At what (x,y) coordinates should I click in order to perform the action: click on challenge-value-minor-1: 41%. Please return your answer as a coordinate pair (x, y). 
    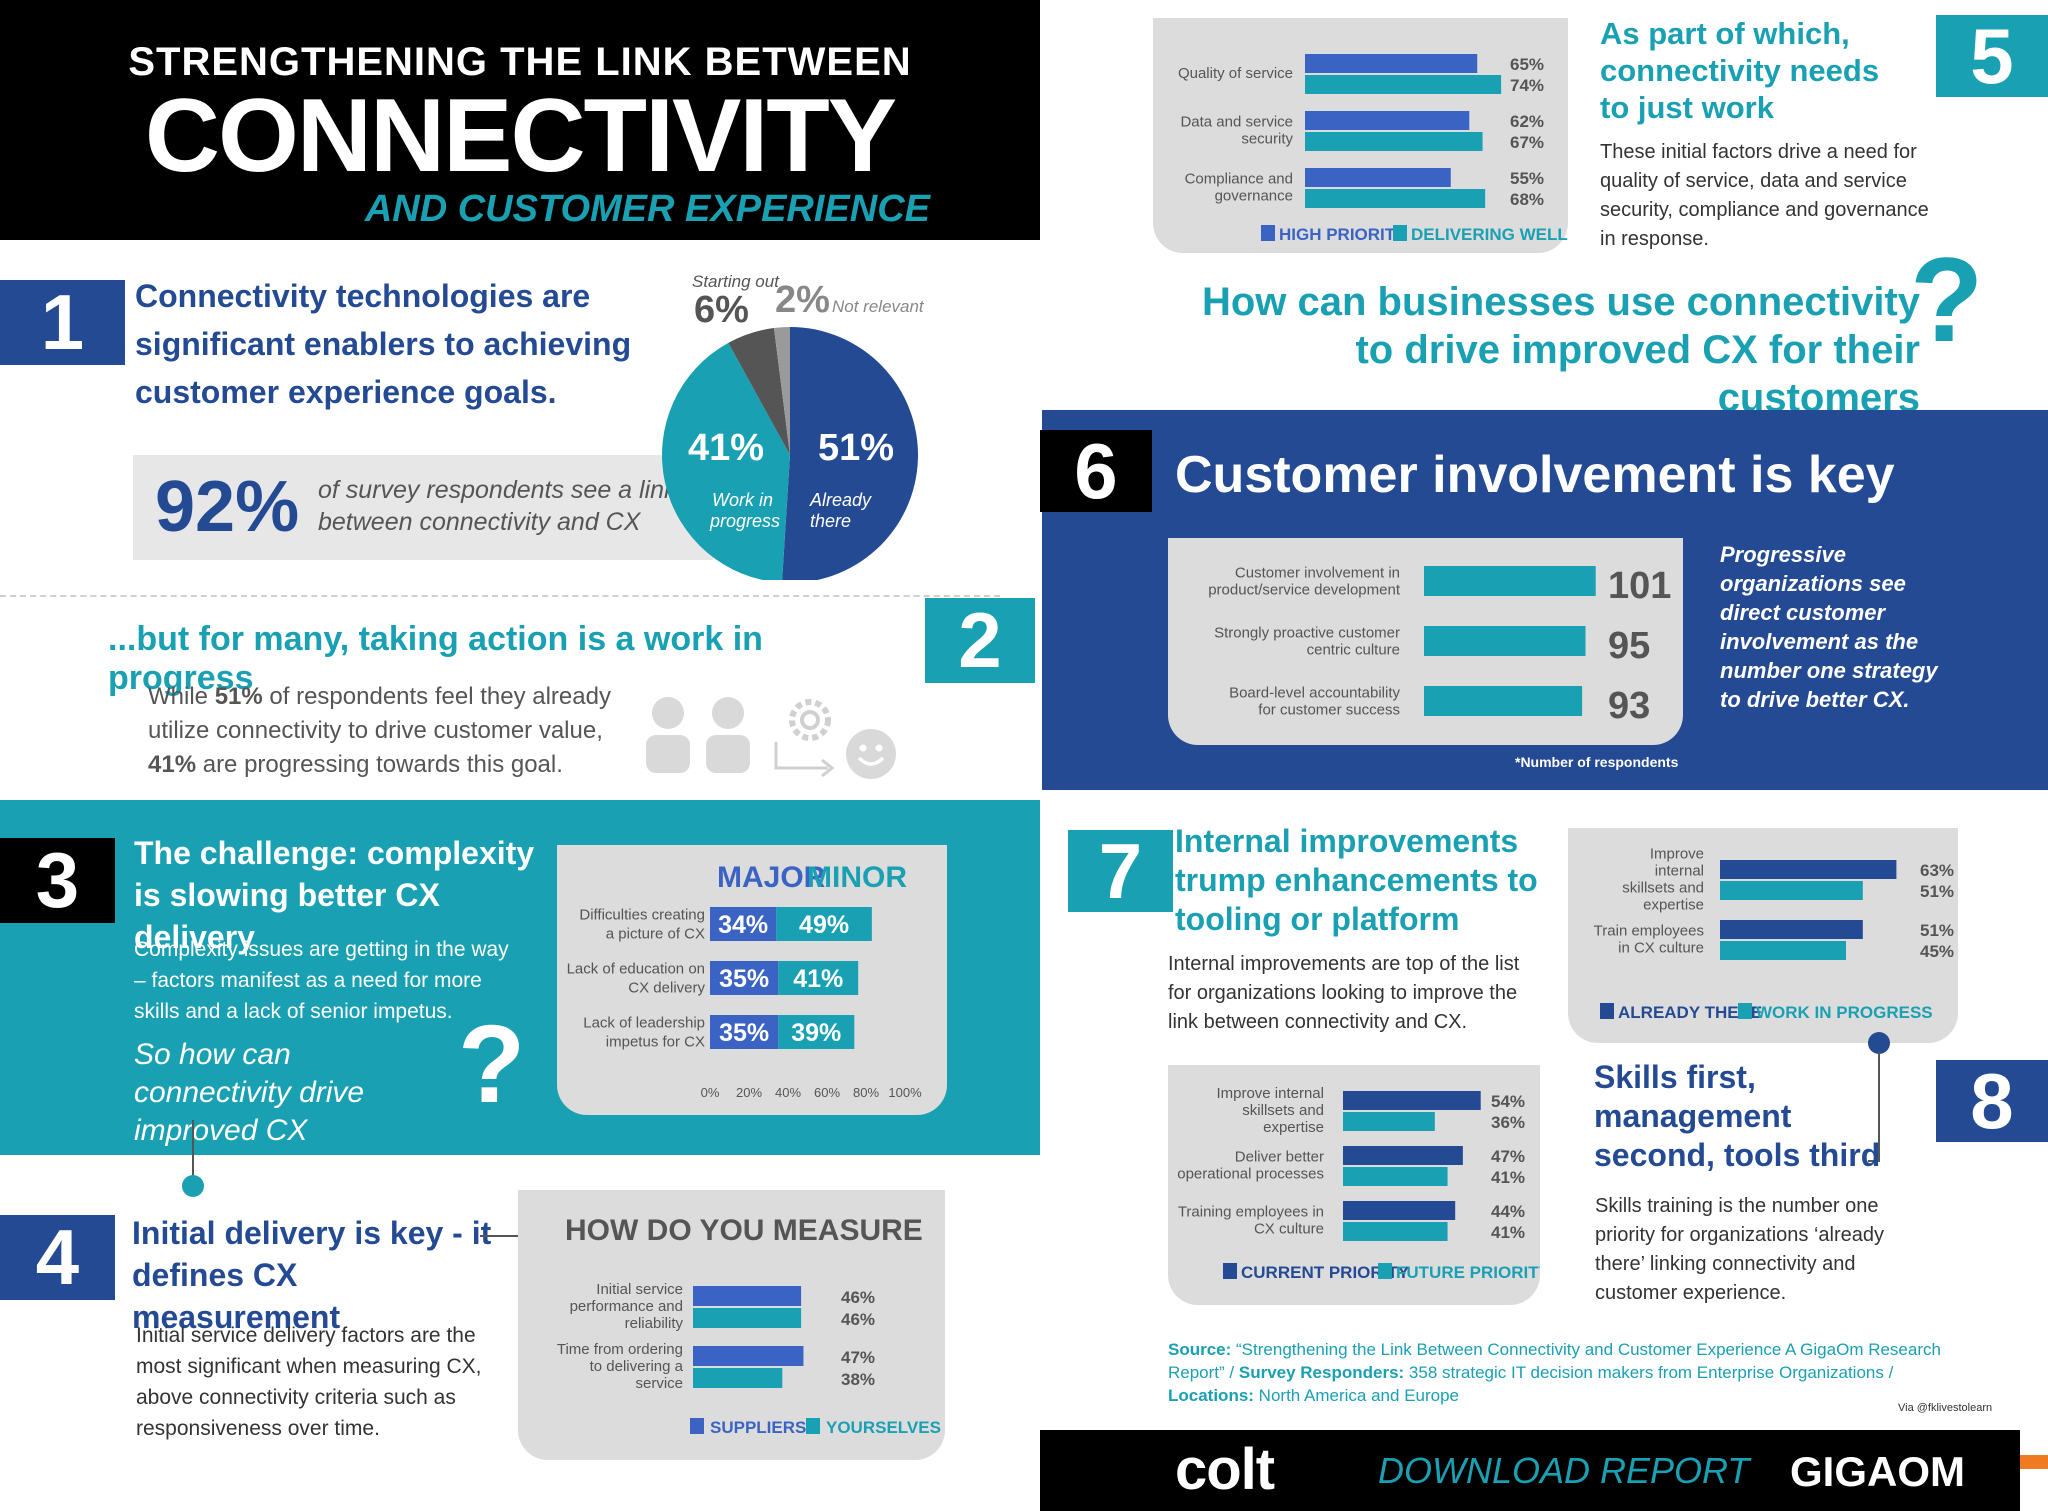
    Looking at the image, I should click on (818, 979).